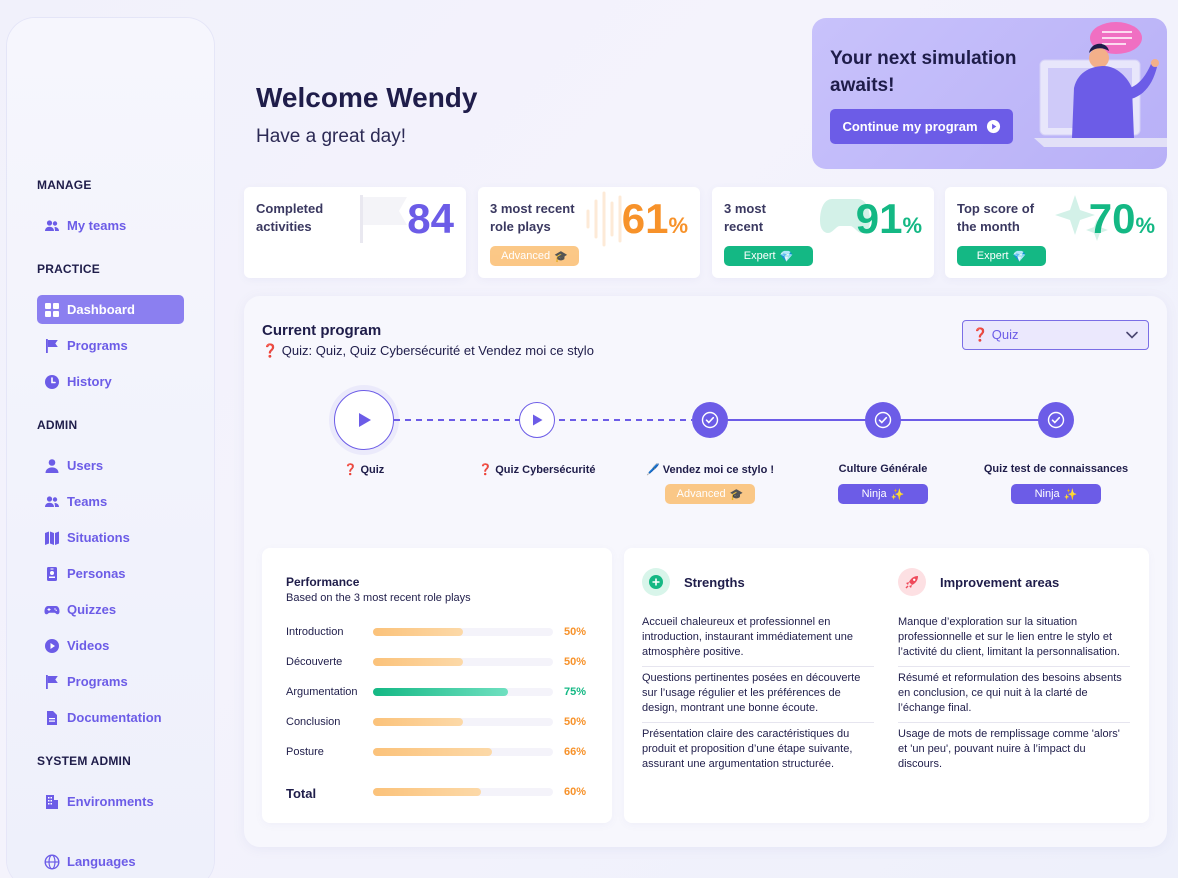 The width and height of the screenshot is (1178, 878). Describe the element at coordinates (322, 692) in the screenshot. I see `performance-row-label: Argumentation` at that location.